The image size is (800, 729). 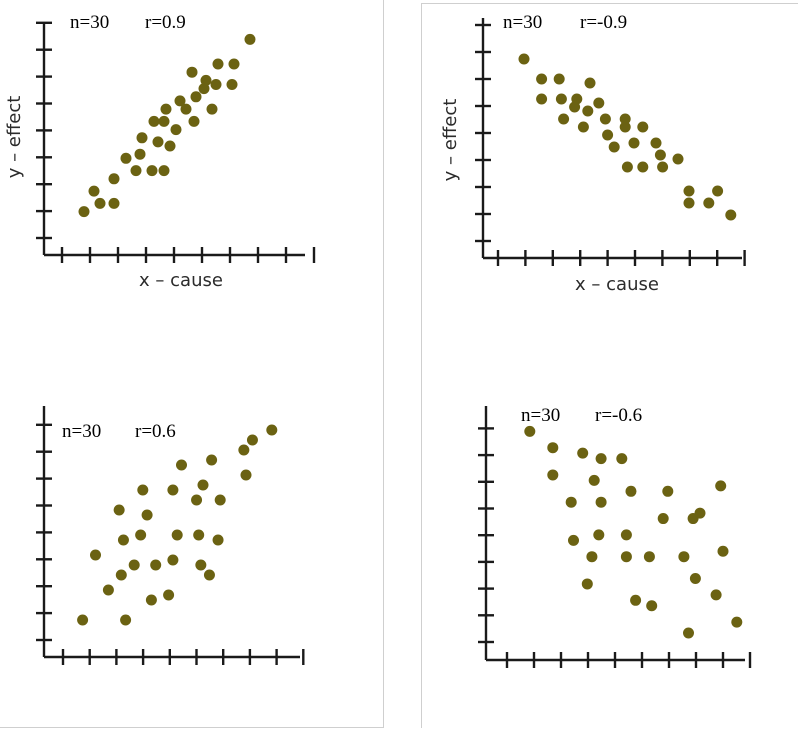 What do you see at coordinates (618, 415) in the screenshot?
I see `r-label: r=-0.6` at bounding box center [618, 415].